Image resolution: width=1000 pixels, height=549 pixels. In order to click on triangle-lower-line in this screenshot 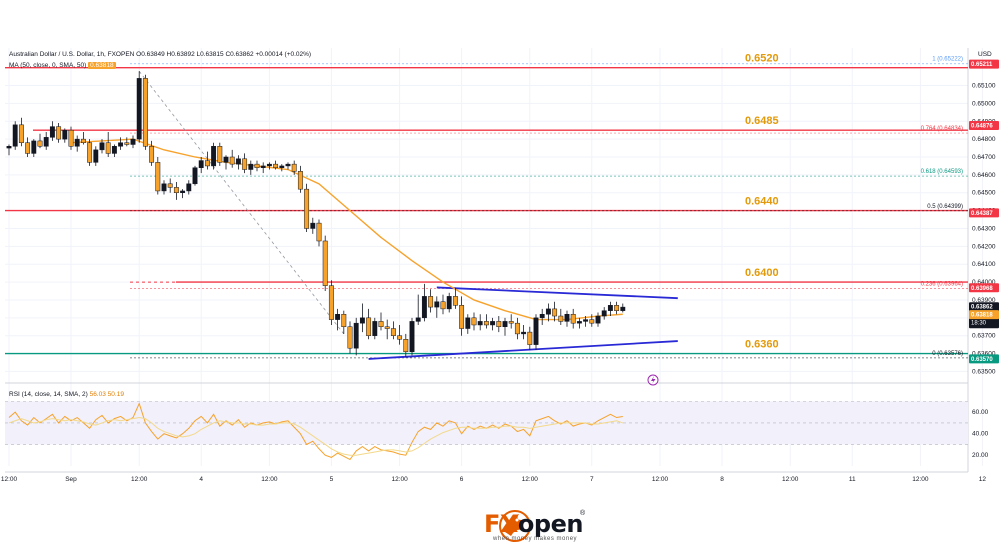, I will do `click(523, 350)`.